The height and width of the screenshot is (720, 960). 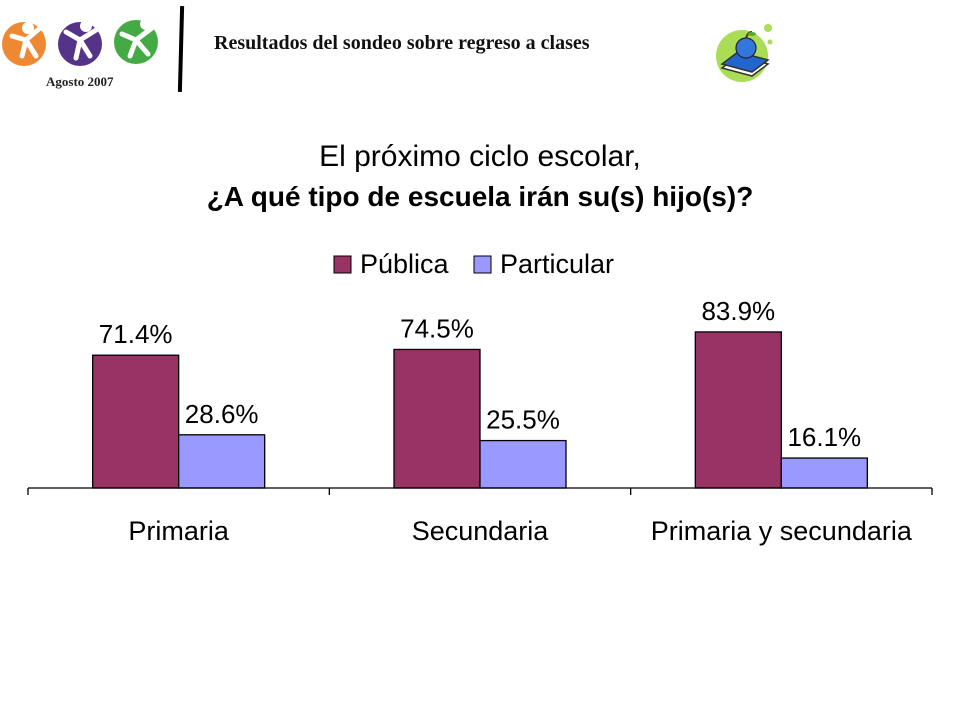 What do you see at coordinates (782, 531) in the screenshot?
I see `x-tick-label-3: Primaria y secundaria` at bounding box center [782, 531].